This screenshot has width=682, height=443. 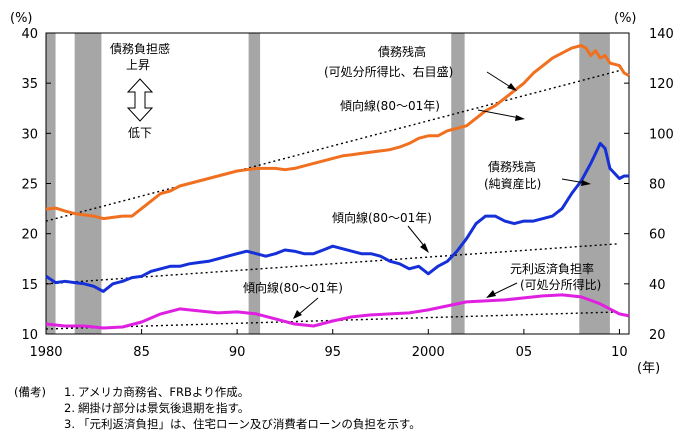 What do you see at coordinates (21, 18) in the screenshot?
I see `left-axis-unit: (%)` at bounding box center [21, 18].